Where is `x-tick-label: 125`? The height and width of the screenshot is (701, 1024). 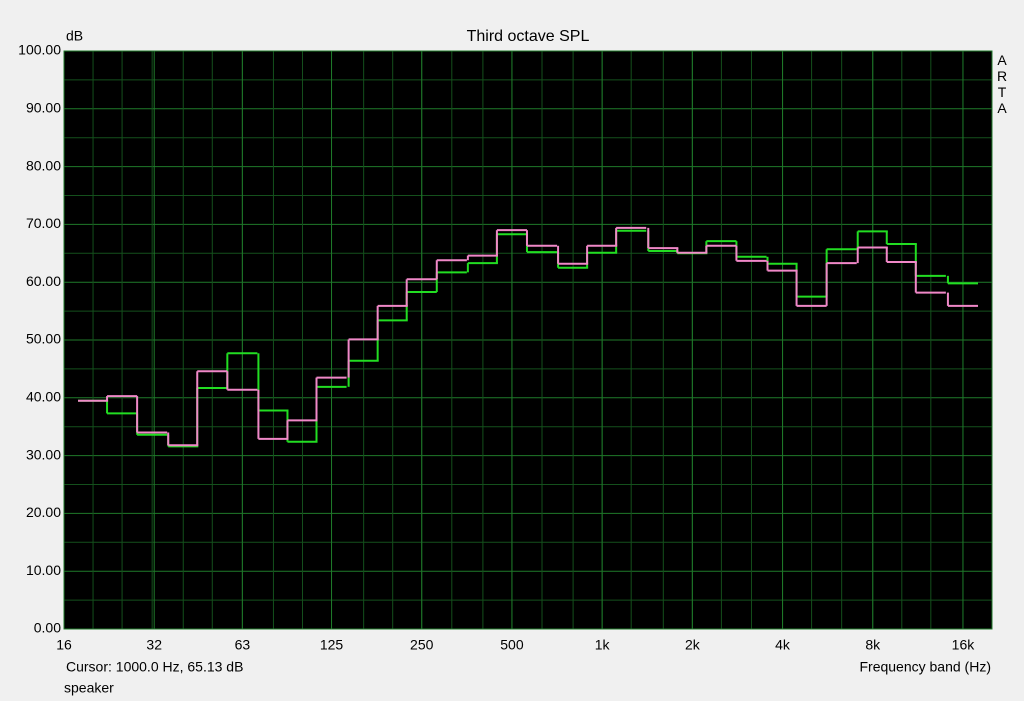 x-tick-label: 125 is located at coordinates (332, 645).